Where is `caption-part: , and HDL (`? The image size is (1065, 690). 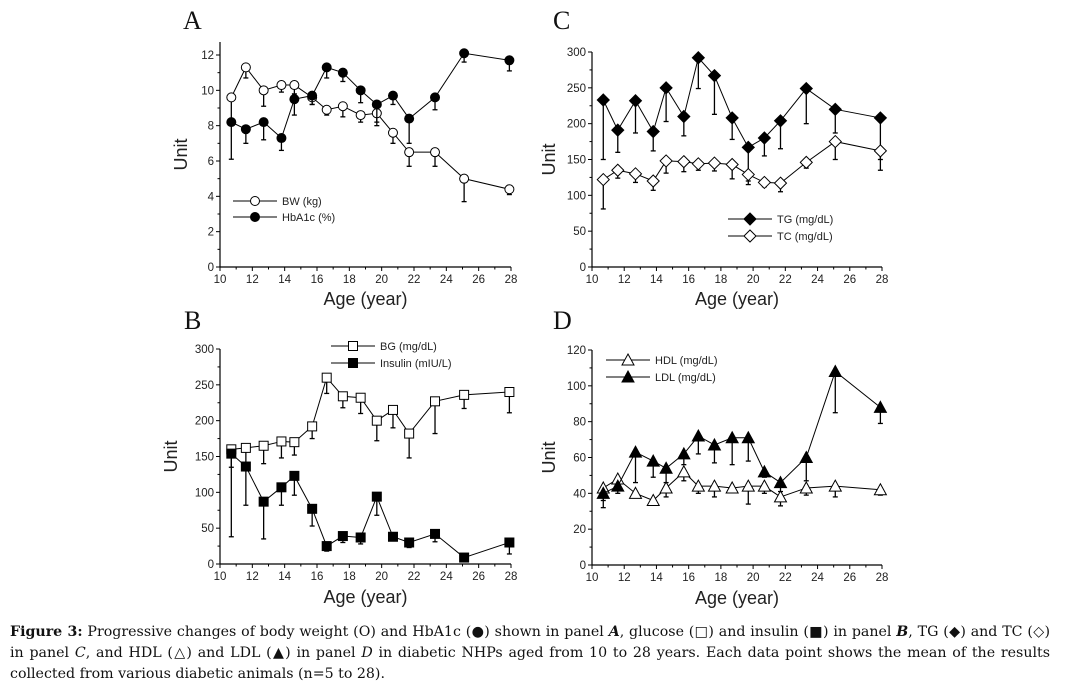 caption-part: , and HDL ( is located at coordinates (129, 653).